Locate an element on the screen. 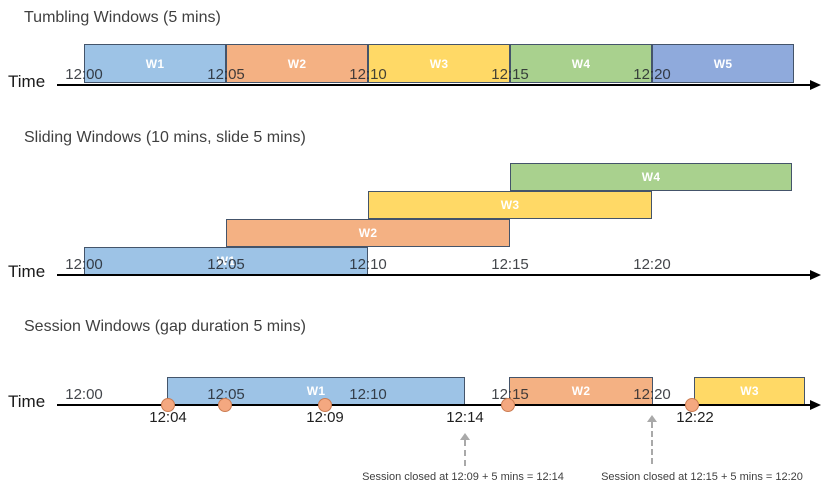 This screenshot has width=829, height=498. event-time-label: 12:22 is located at coordinates (695, 417).